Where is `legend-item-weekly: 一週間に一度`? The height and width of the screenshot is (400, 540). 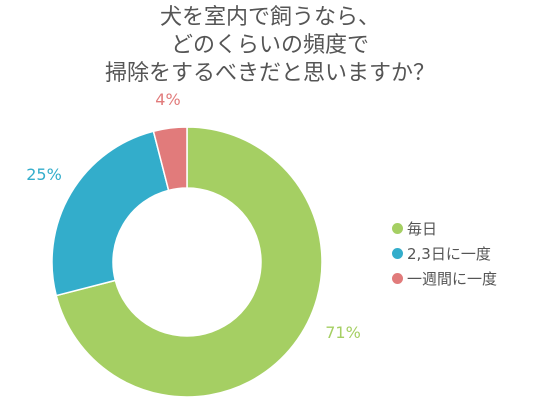 legend-item-weekly: 一週間に一度 is located at coordinates (444, 278).